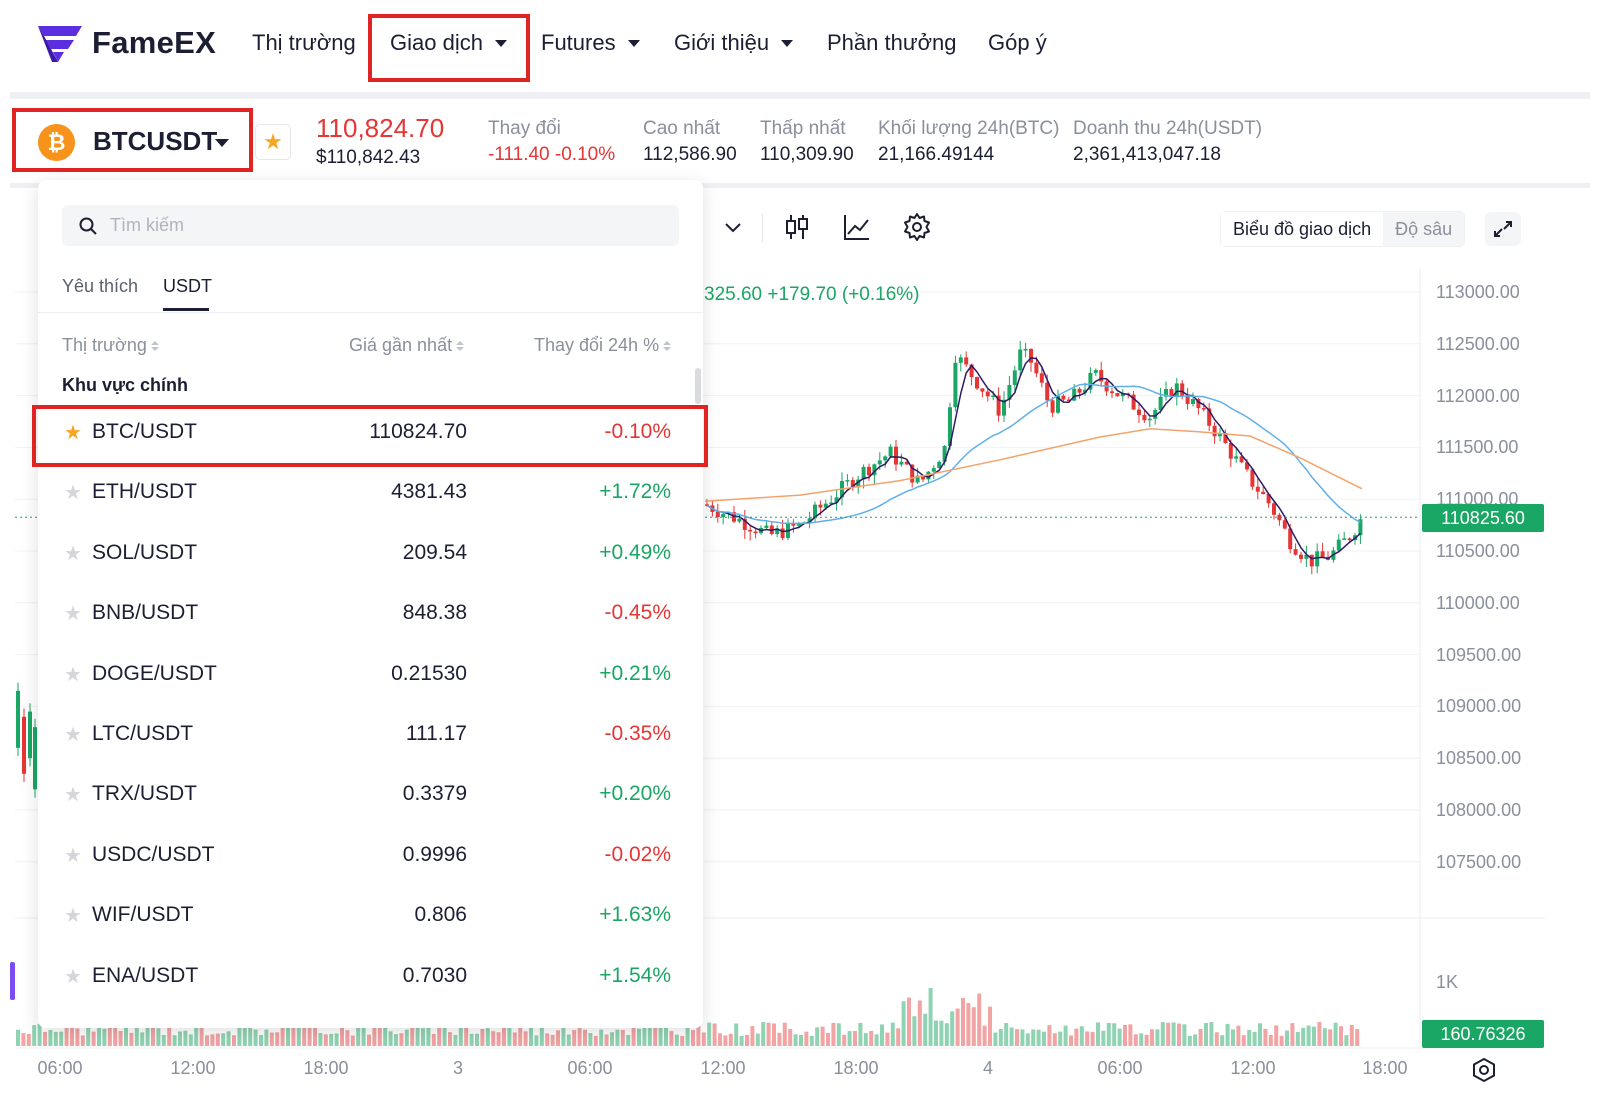 The height and width of the screenshot is (1120, 1600). What do you see at coordinates (370, 312) in the screenshot?
I see `divider` at bounding box center [370, 312].